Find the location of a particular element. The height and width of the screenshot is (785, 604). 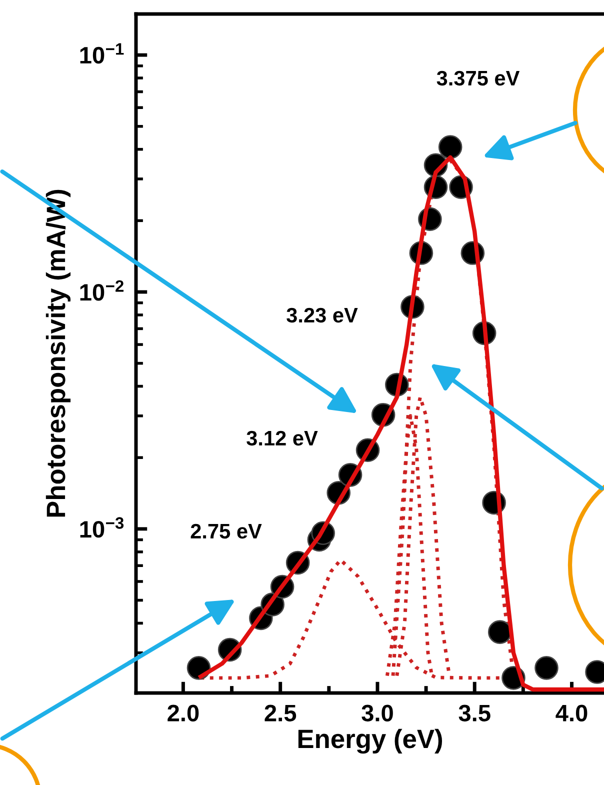

x-tick-label: 3.5 is located at coordinates (474, 713).